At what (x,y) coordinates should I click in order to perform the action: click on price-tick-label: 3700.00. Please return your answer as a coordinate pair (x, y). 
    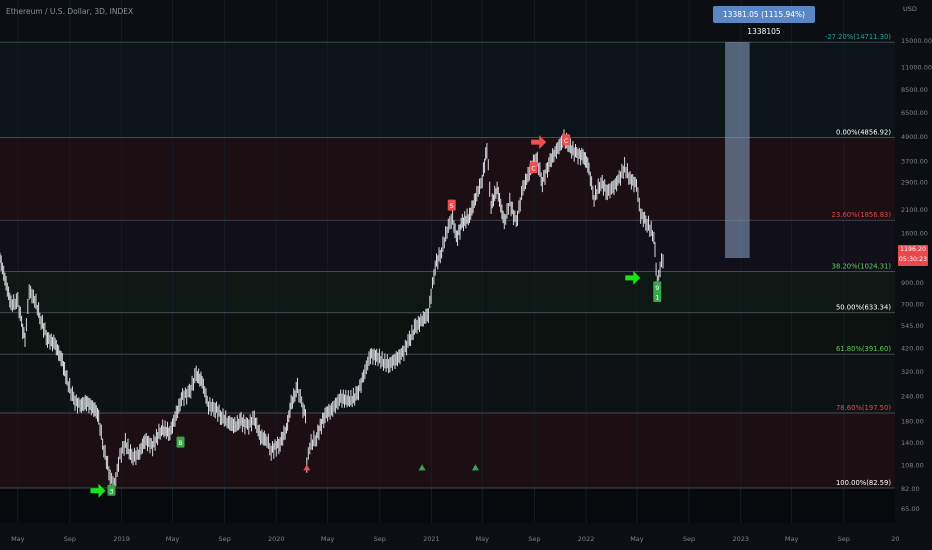
    Looking at the image, I should click on (914, 161).